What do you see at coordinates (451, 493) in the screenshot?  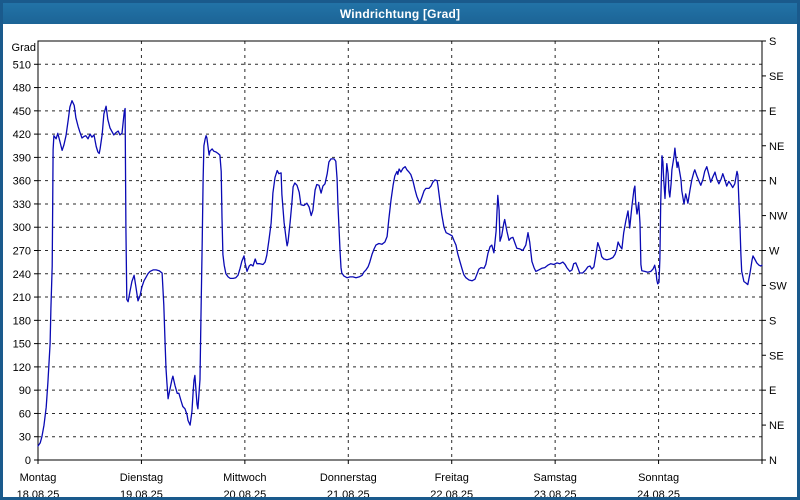 I see `x-axis-date-label: 22.08.25` at bounding box center [451, 493].